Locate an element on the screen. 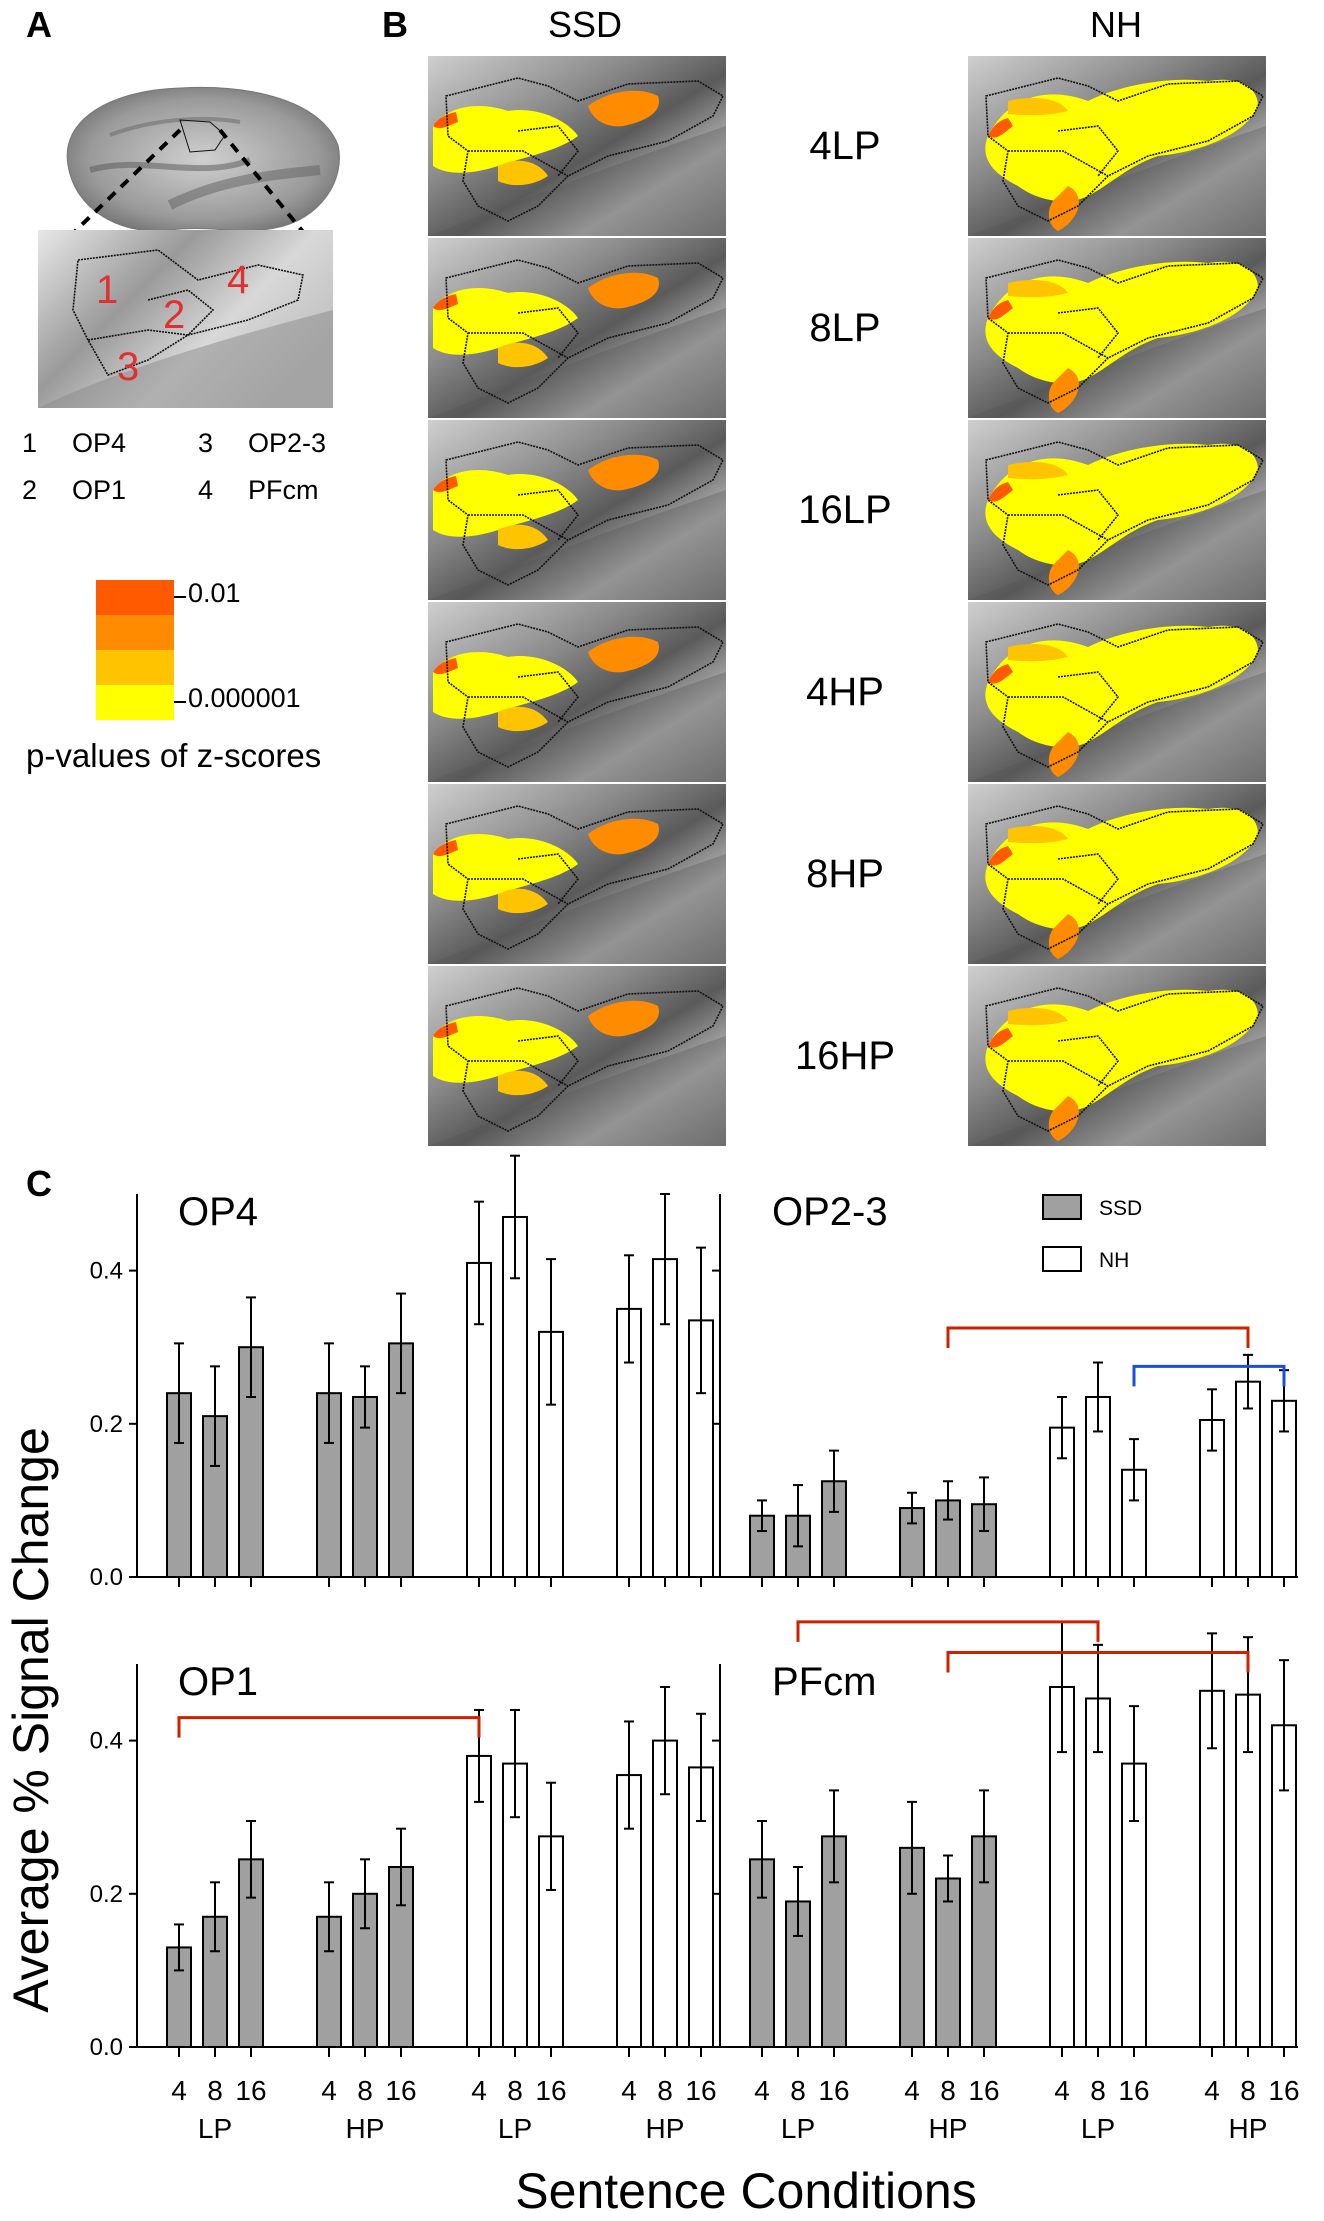  xtick-label-1-0-0: 4 is located at coordinates (762, 2090).